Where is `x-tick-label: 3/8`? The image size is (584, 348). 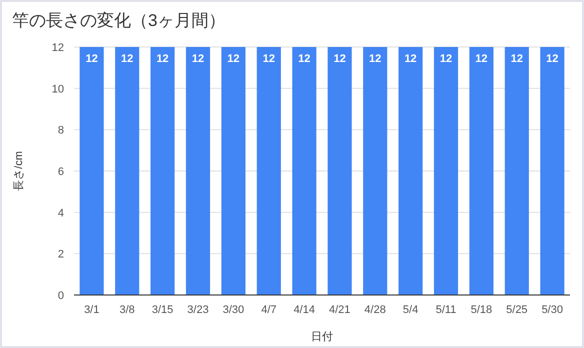 x-tick-label: 3/8 is located at coordinates (127, 310).